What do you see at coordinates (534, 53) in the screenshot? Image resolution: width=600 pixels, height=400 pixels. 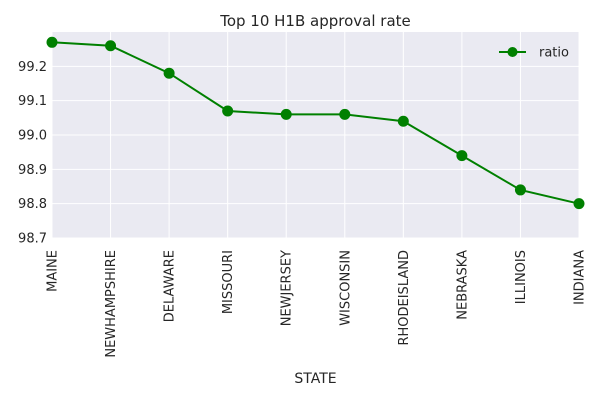 I see `legend: ratio` at bounding box center [534, 53].